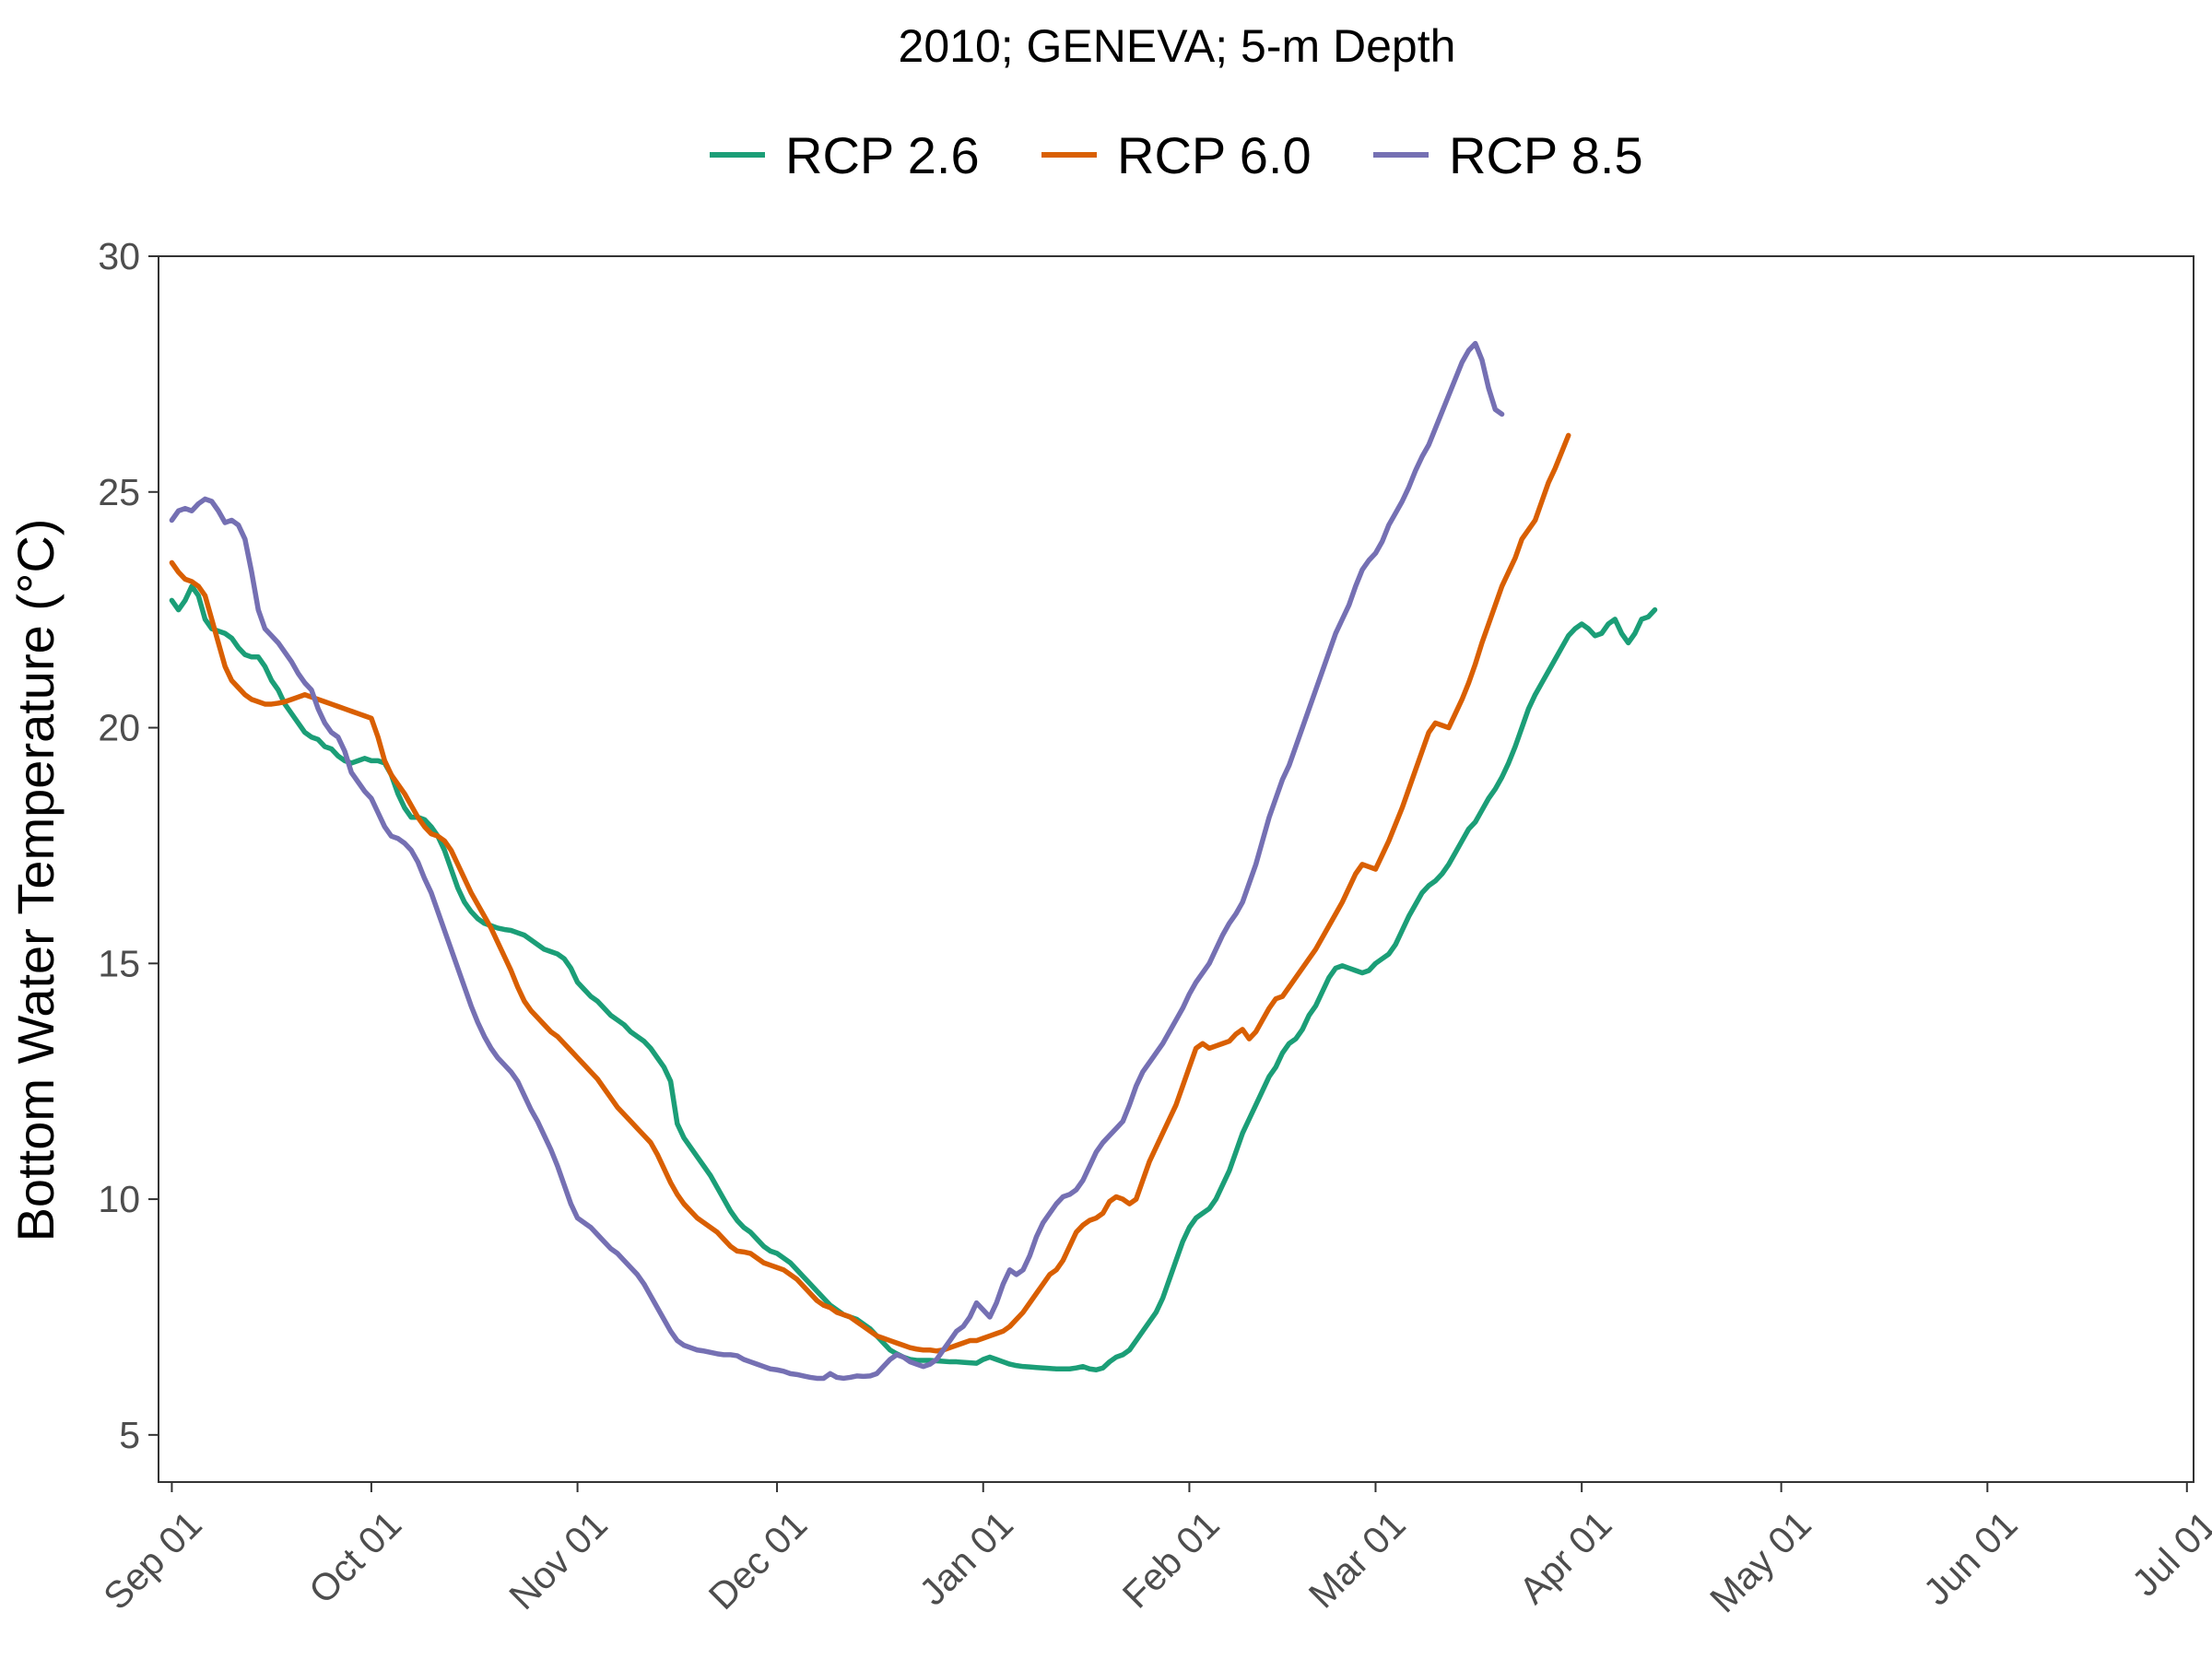  I want to click on x-tick-label: May 01, so click(1760, 1562).